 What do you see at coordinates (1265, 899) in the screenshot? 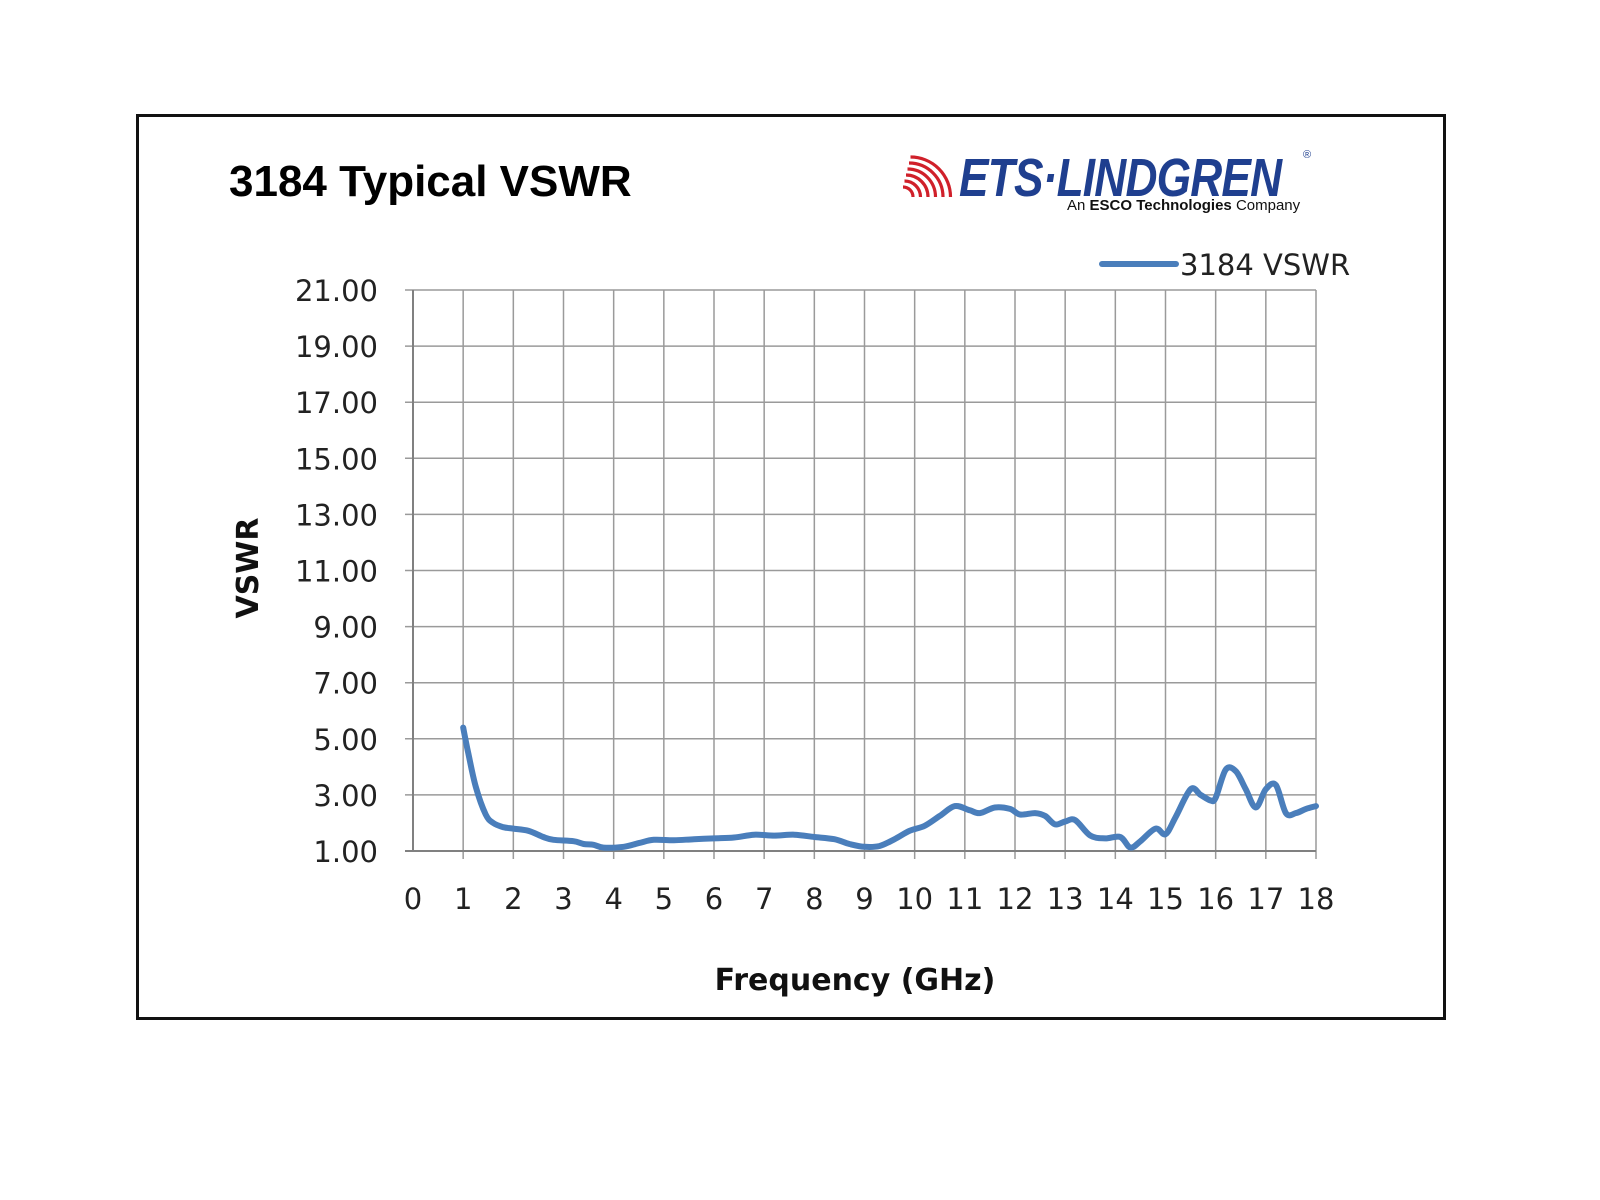
I see `x-tick-label: 17` at bounding box center [1265, 899].